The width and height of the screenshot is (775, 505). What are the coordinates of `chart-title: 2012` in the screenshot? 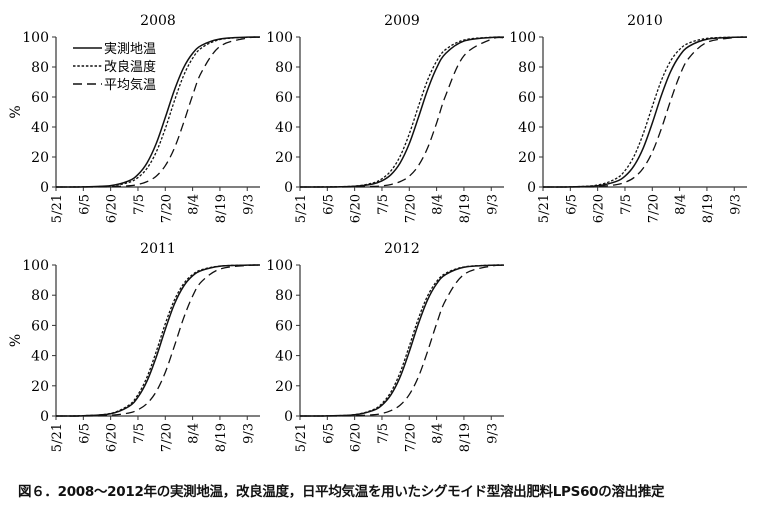 It's located at (402, 249).